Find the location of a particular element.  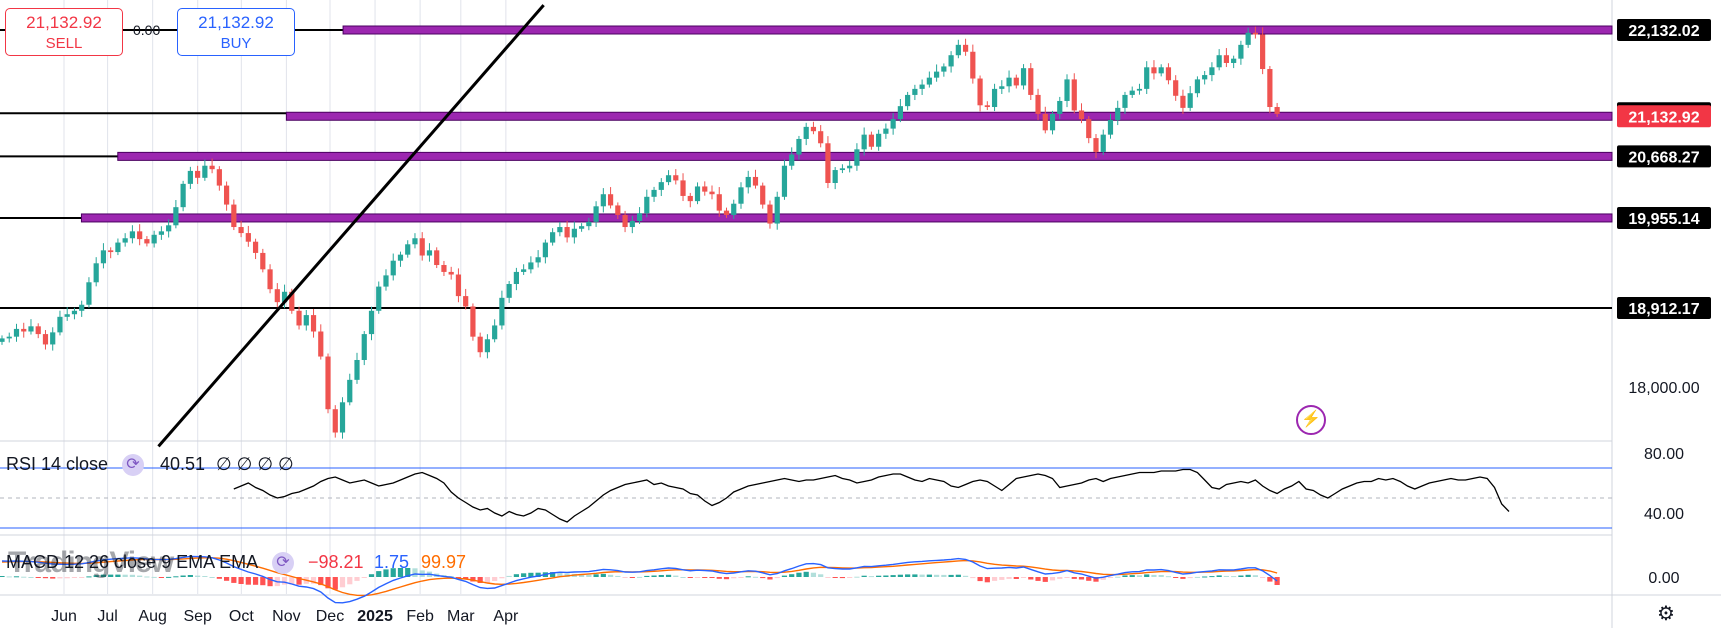

rsi-extra-values: ∅ ∅ ∅ ∅ is located at coordinates (255, 464).